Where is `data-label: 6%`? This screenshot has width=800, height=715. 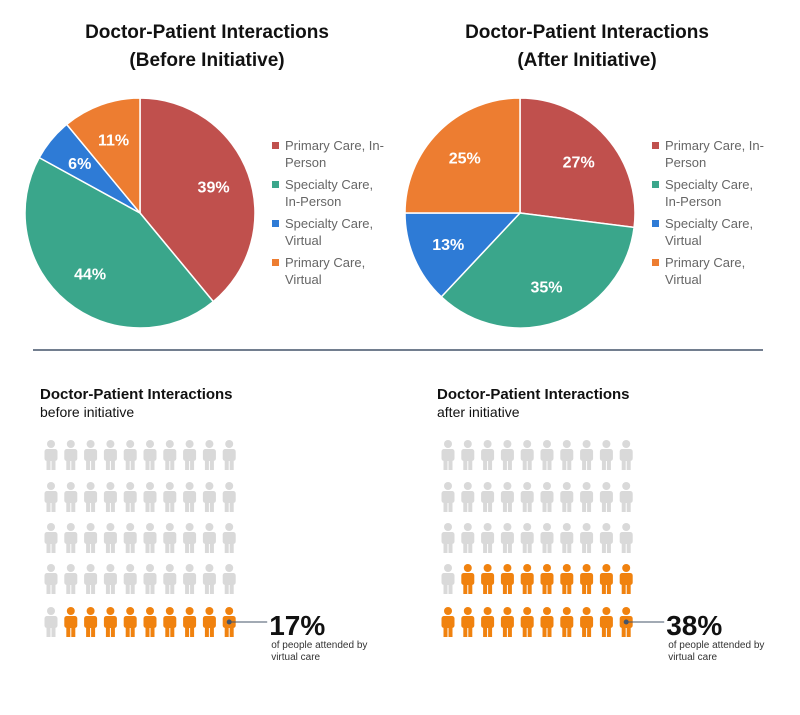 data-label: 6% is located at coordinates (79, 164).